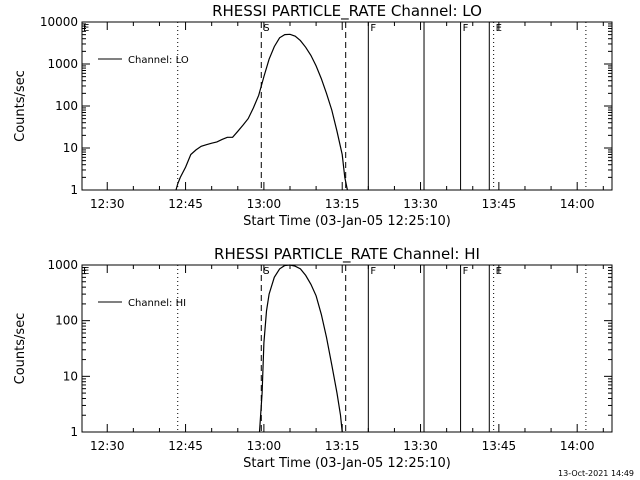  What do you see at coordinates (158, 60) in the screenshot?
I see `legend-label: Channel: LO` at bounding box center [158, 60].